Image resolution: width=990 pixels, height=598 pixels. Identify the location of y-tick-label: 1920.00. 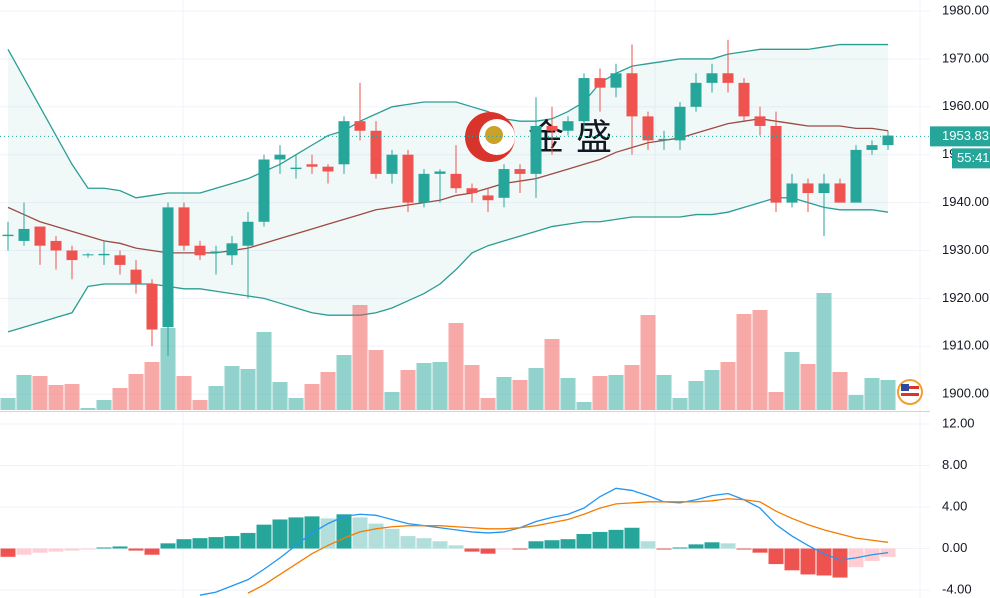
(965, 297).